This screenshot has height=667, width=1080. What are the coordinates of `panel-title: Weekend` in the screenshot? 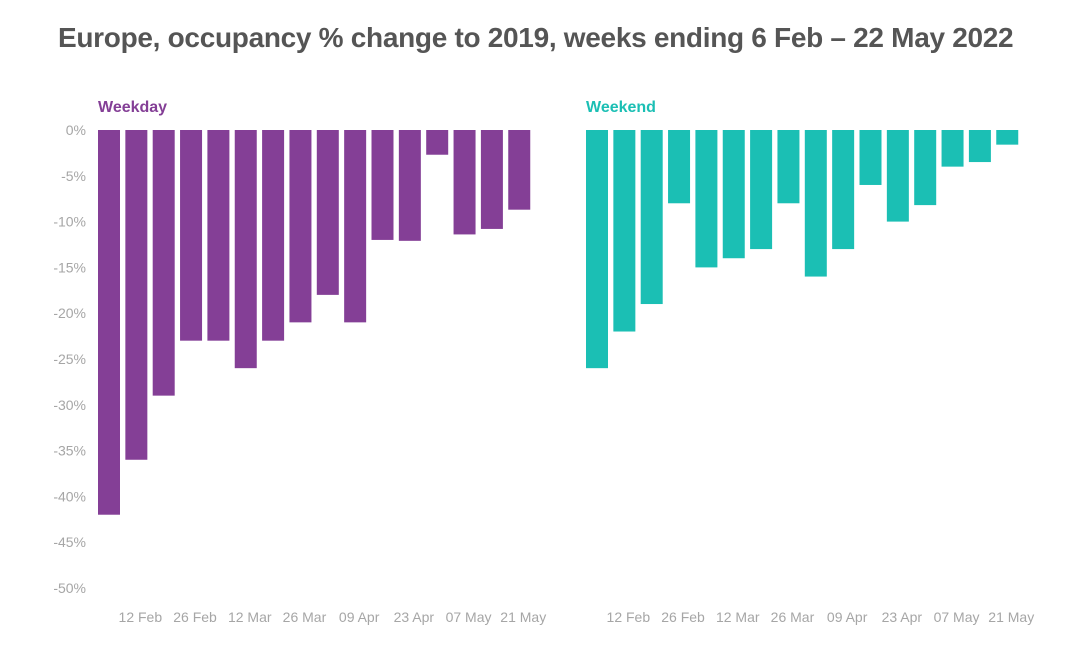 It's located at (621, 107).